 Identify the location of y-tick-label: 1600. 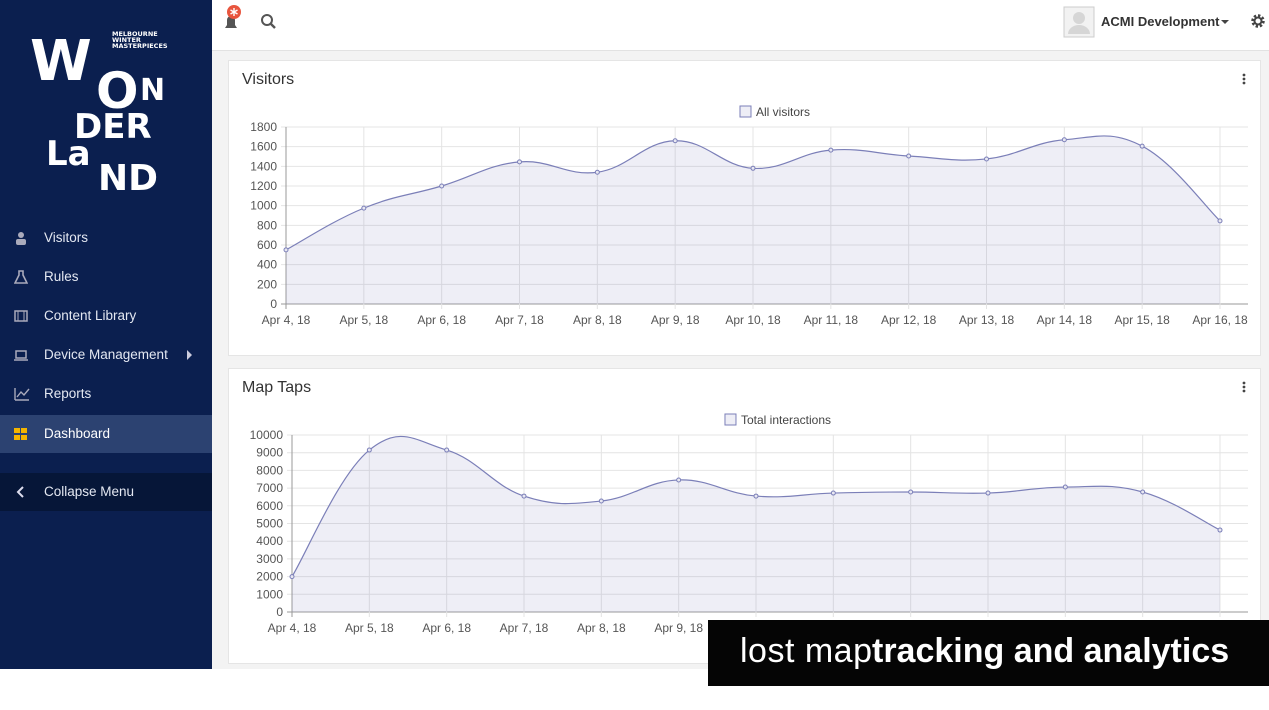
(263, 147).